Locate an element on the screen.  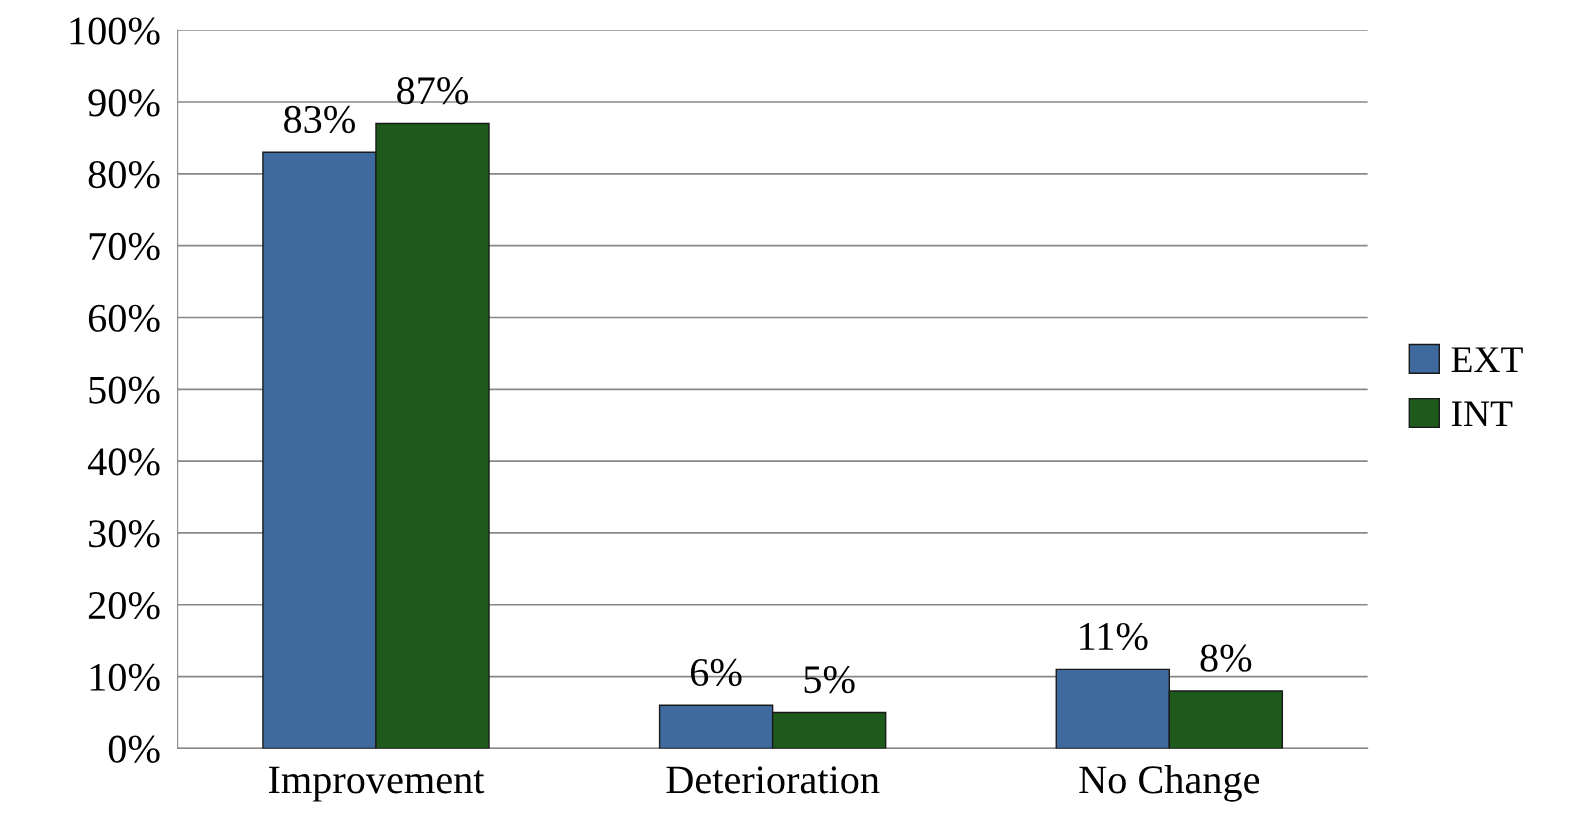
text: 6% is located at coordinates (716, 672).